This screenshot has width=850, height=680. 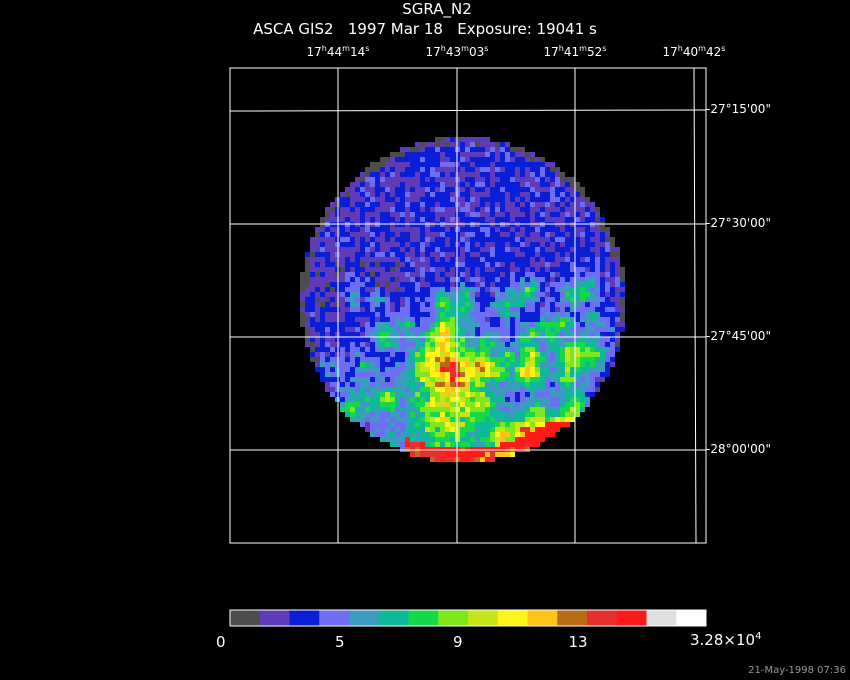 I want to click on colorbar-max-label: 3.28×104, so click(x=725, y=640).